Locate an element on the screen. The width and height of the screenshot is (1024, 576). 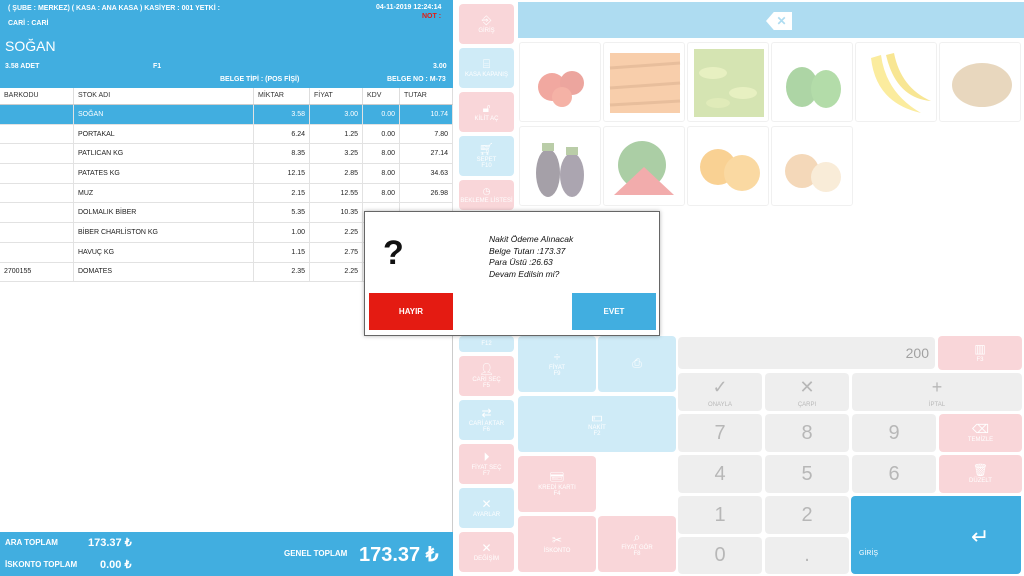
no-button: HAYIR is located at coordinates (411, 311).